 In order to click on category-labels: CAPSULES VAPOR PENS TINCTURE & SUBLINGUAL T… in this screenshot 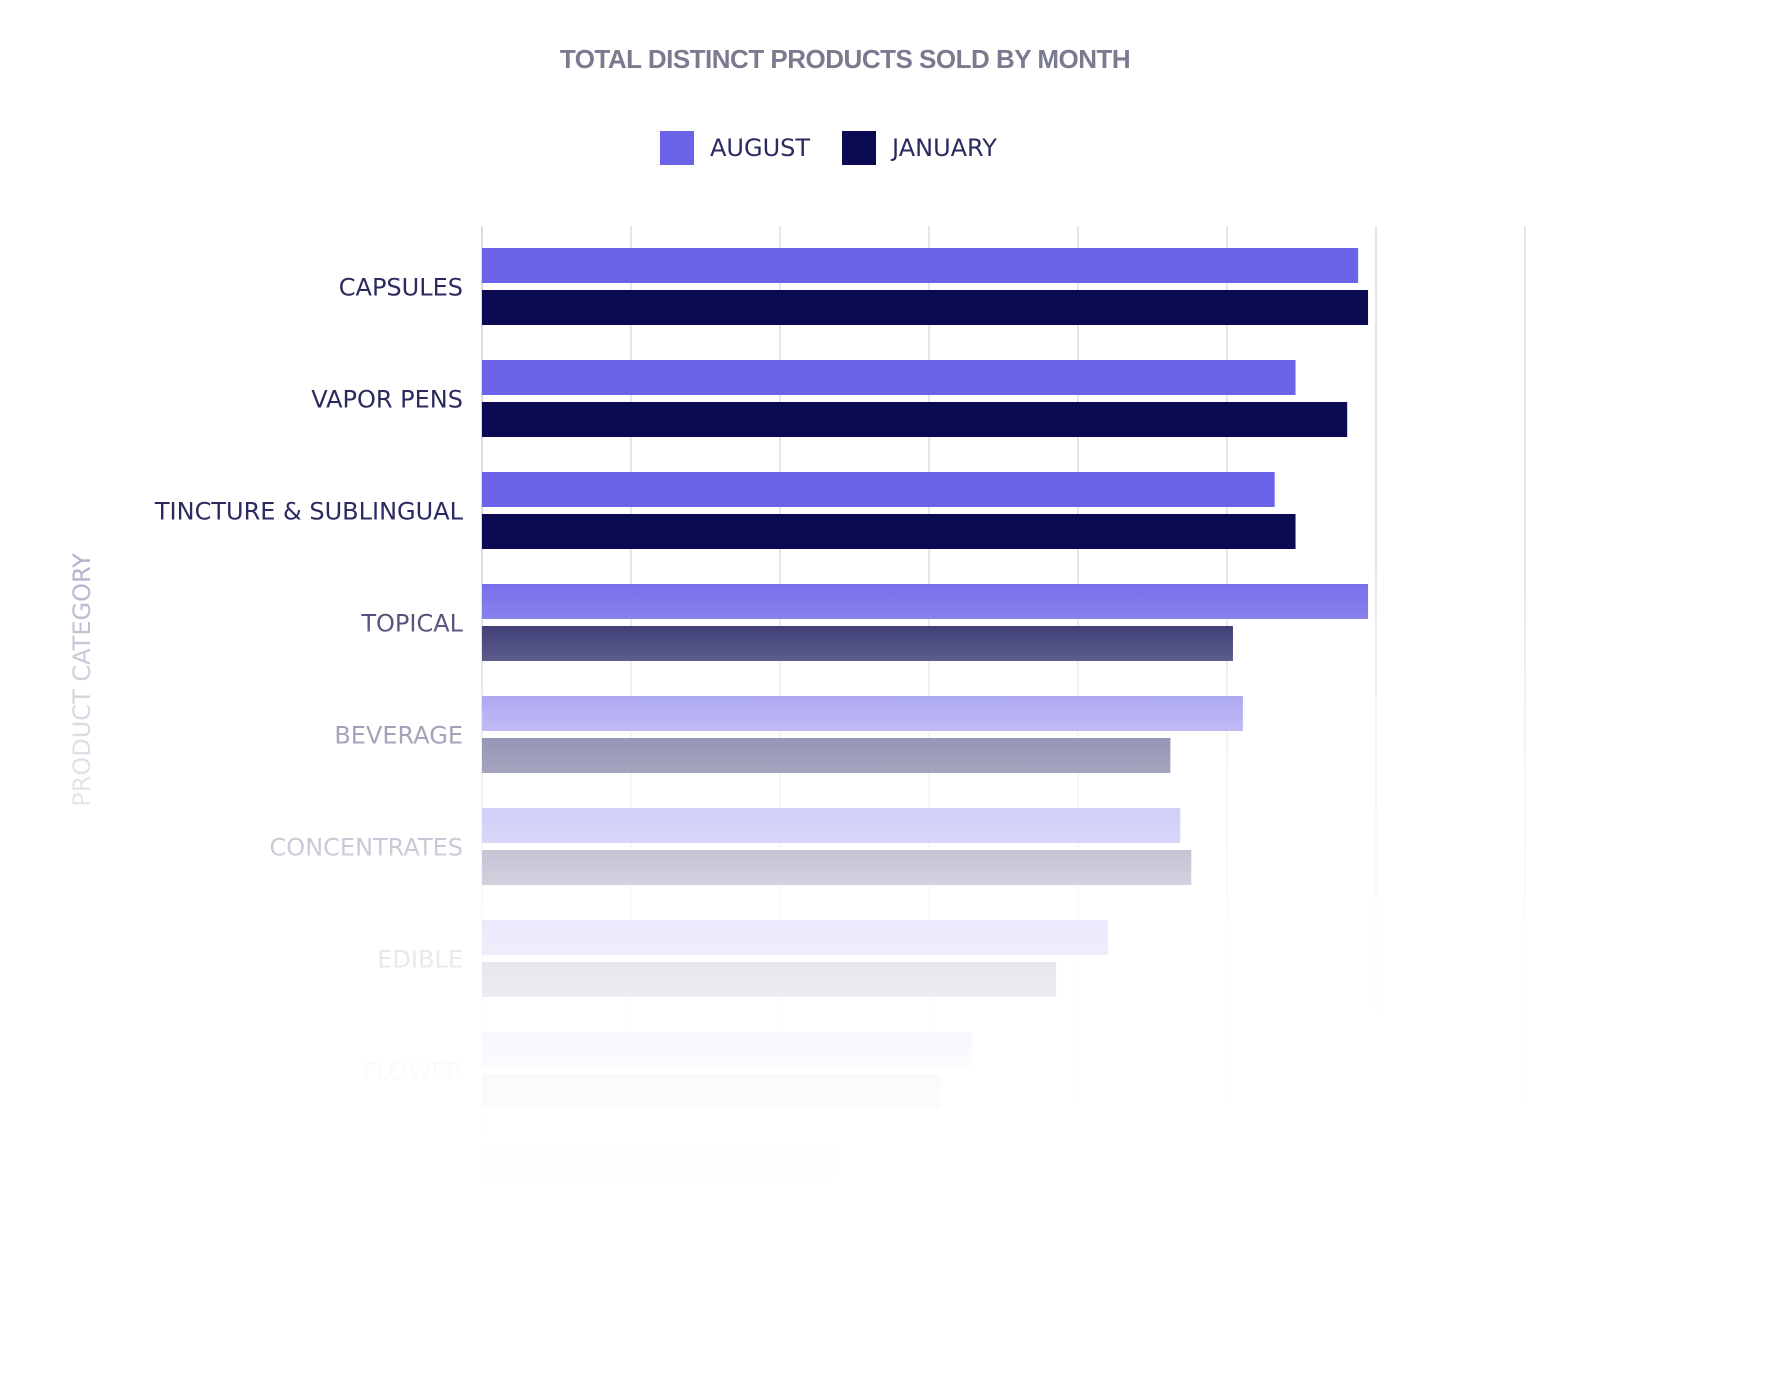, I will do `click(309, 680)`.